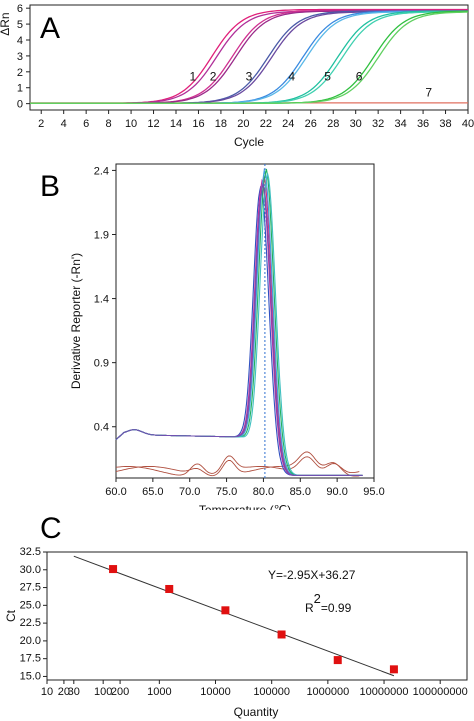 This screenshot has width=474, height=721. What do you see at coordinates (20, 57) in the screenshot?
I see `y-tick-label: 3` at bounding box center [20, 57].